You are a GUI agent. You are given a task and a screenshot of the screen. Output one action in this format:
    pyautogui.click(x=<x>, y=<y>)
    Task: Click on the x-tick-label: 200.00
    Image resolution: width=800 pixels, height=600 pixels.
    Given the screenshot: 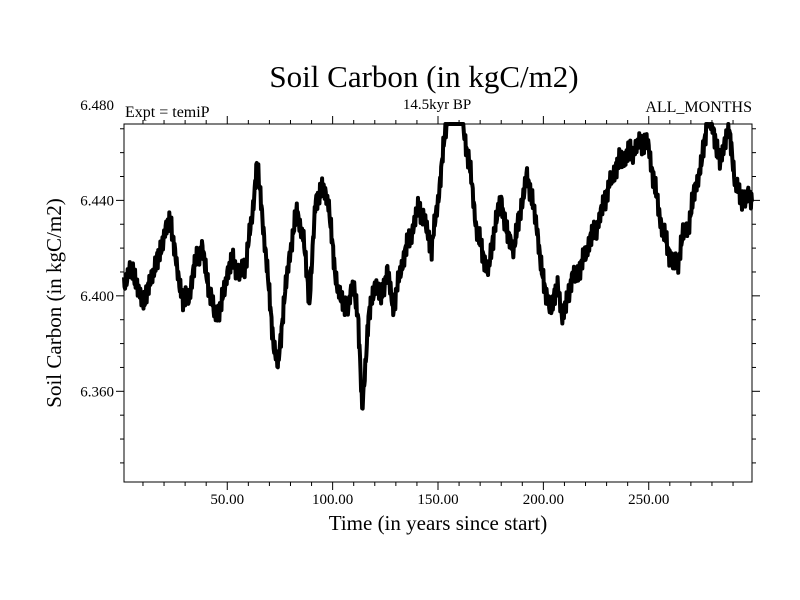 What is the action you would take?
    pyautogui.click(x=543, y=500)
    